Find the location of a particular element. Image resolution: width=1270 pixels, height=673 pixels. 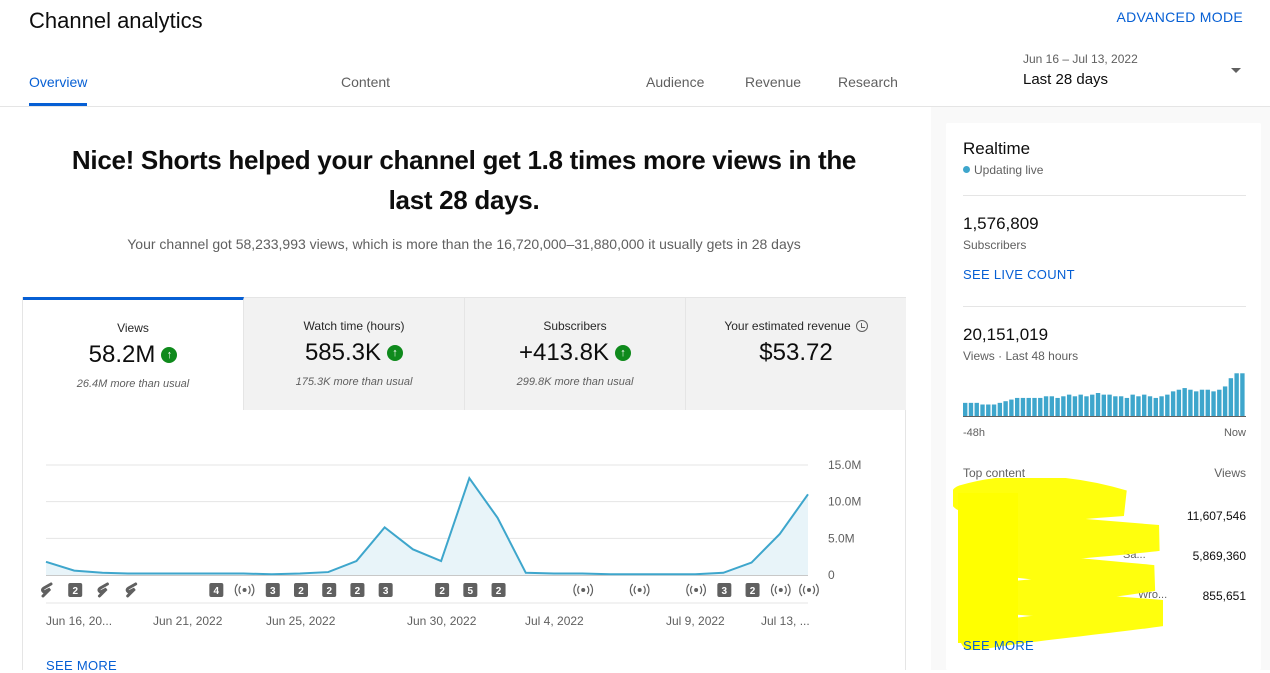

live-status-text: Updating live is located at coordinates (1008, 170).